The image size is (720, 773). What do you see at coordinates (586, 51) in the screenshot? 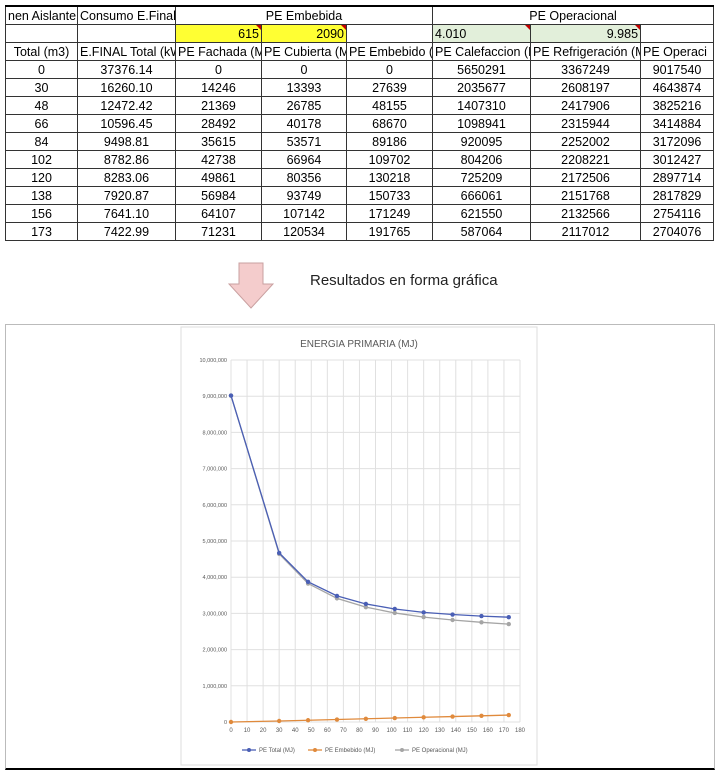
I see `column-header: PE Refrigeración (M` at bounding box center [586, 51].